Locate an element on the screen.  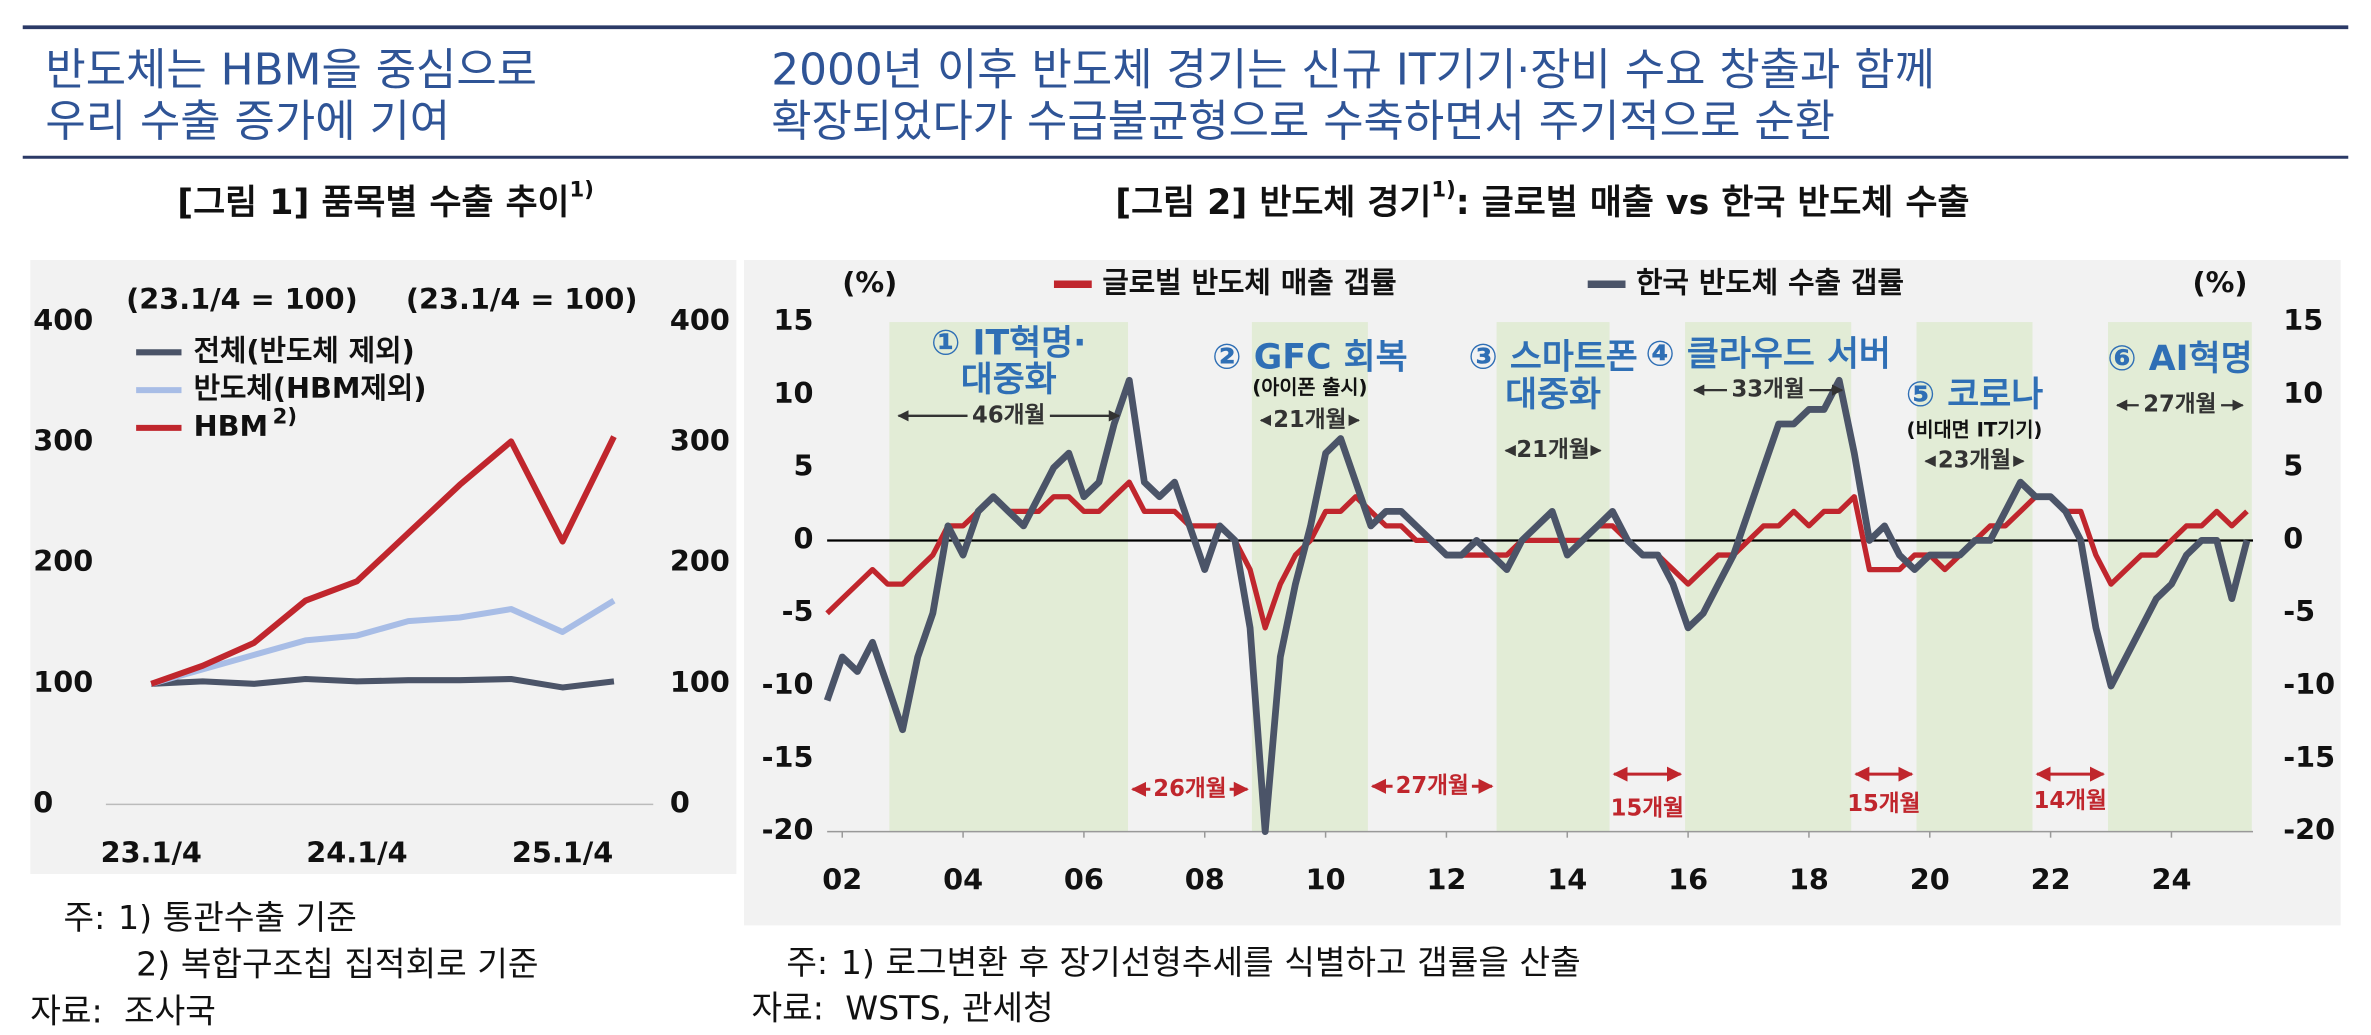
y2-tick-label: 15 is located at coordinates (2303, 320).